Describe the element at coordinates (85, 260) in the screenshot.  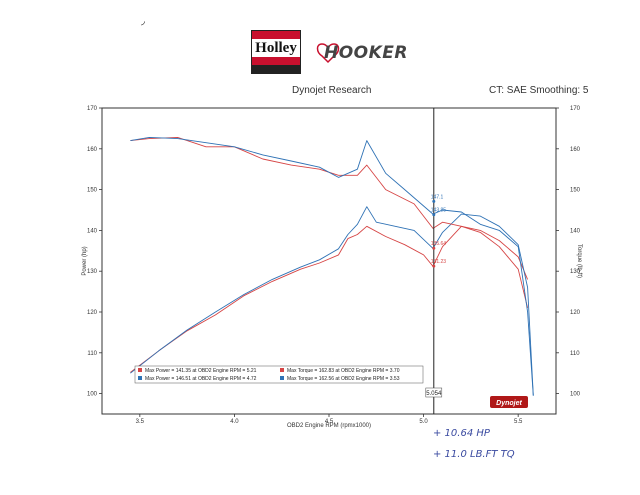
I see `y-axis-left-label: Power (hp)` at that location.